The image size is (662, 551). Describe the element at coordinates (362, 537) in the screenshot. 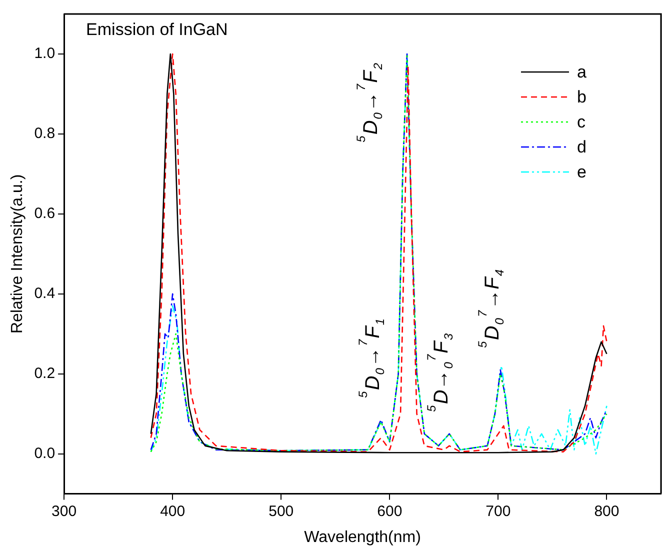

I see `x-axis-title: Wavelength(nm)` at that location.